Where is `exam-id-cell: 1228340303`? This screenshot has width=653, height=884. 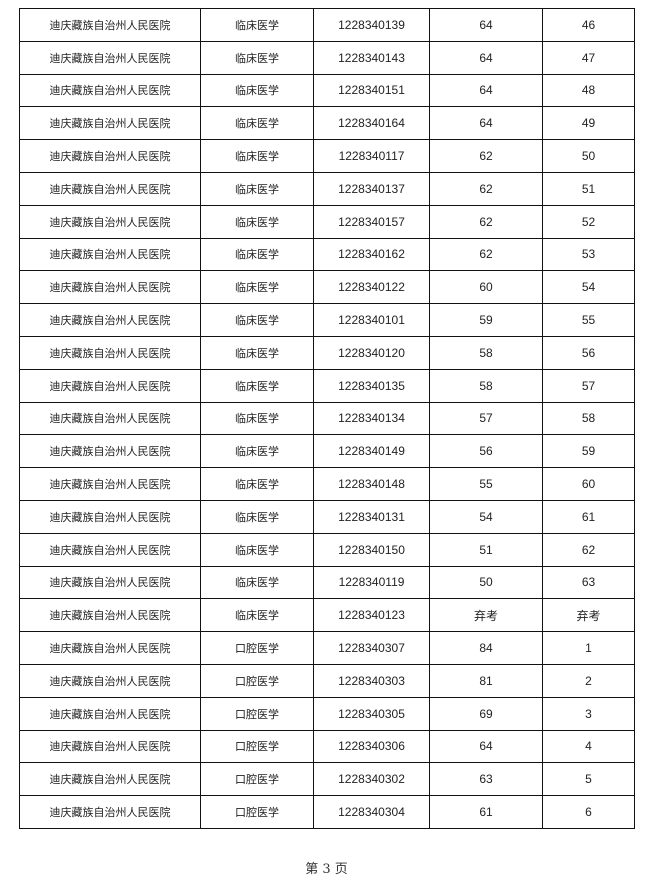 exam-id-cell: 1228340303 is located at coordinates (371, 680).